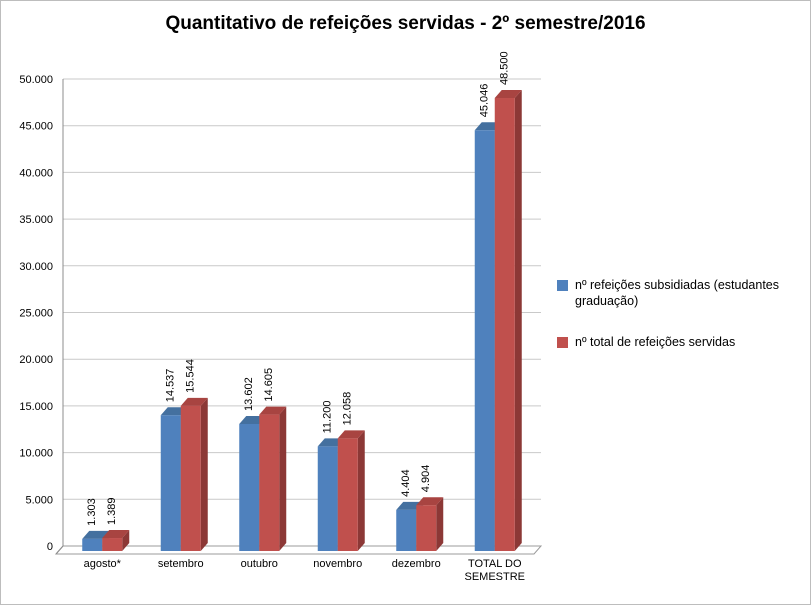 Image resolution: width=811 pixels, height=605 pixels. Describe the element at coordinates (50, 547) in the screenshot. I see `y-axis-label: 0` at that location.